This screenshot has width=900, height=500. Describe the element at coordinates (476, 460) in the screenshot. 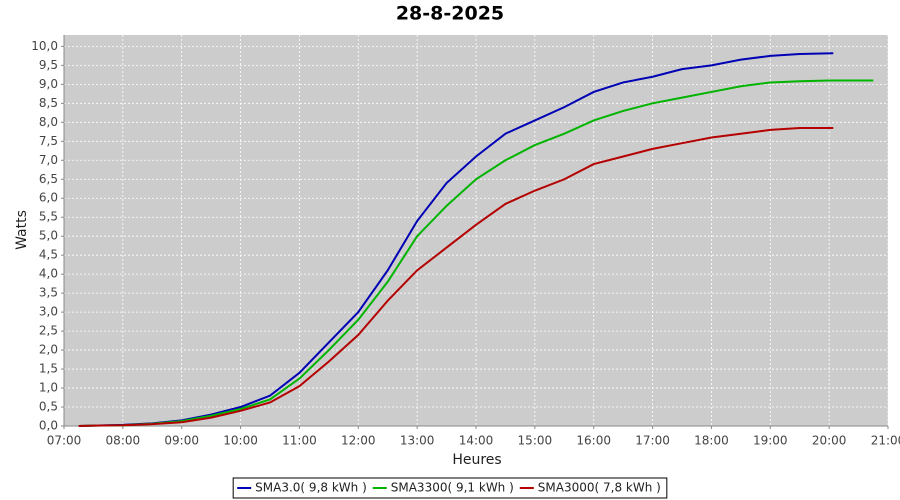

I see `x-axis-label: Heures` at that location.